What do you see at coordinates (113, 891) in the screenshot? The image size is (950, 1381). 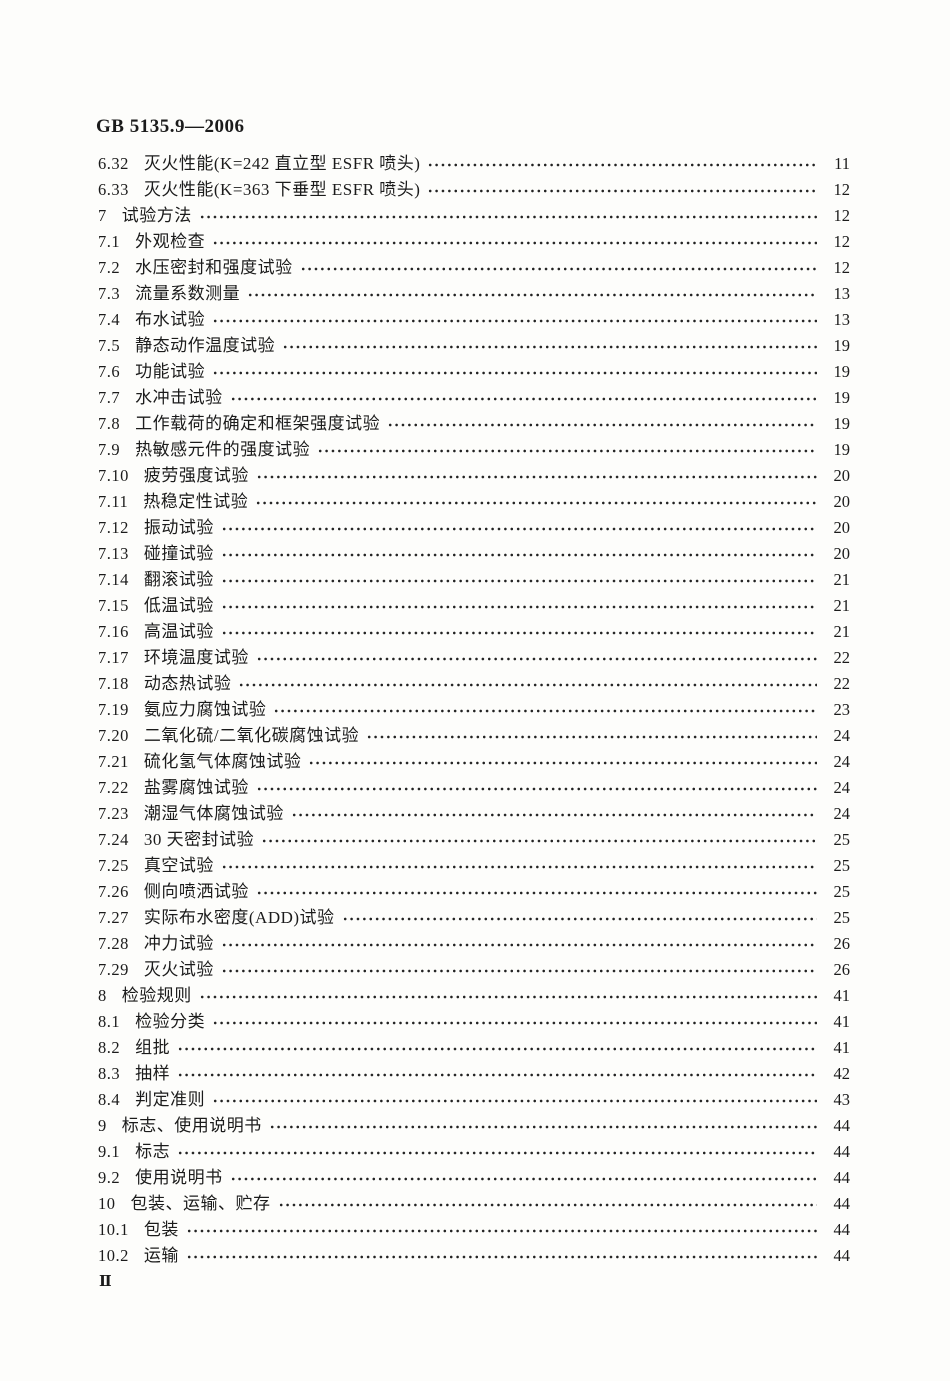 I see `toc-entry-number: 7.26` at bounding box center [113, 891].